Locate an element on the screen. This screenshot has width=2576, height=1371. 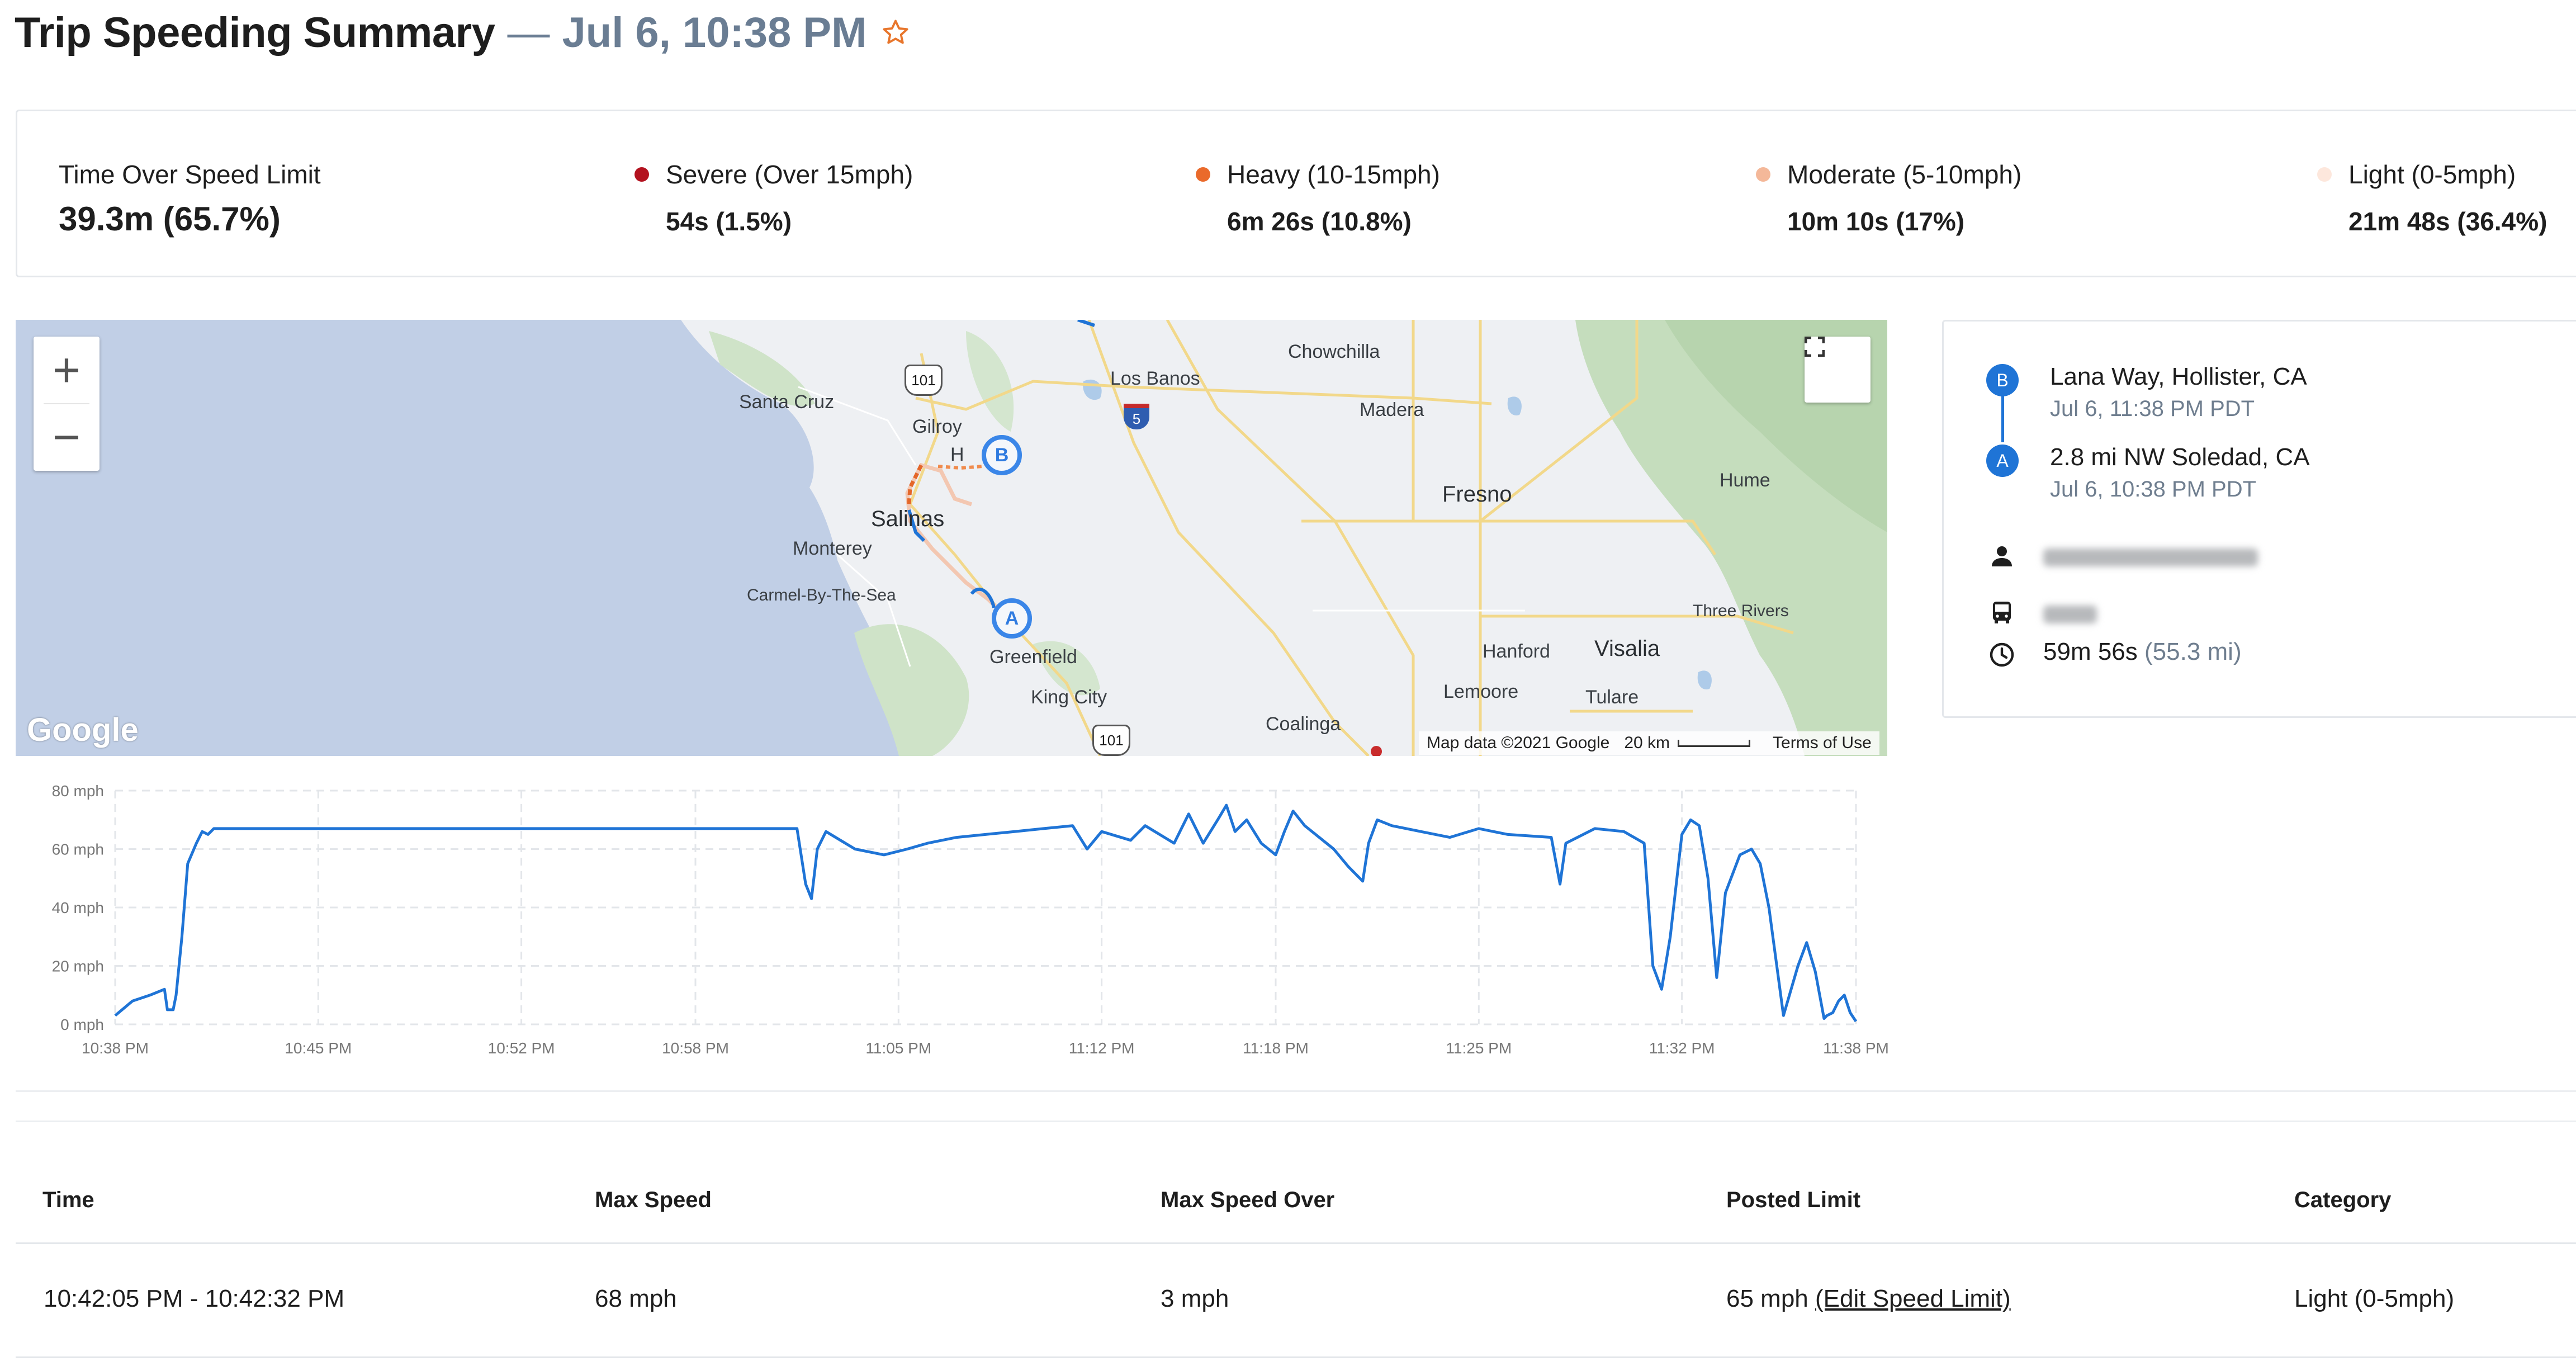
cell-max-speed: 68 mph is located at coordinates (636, 1298).